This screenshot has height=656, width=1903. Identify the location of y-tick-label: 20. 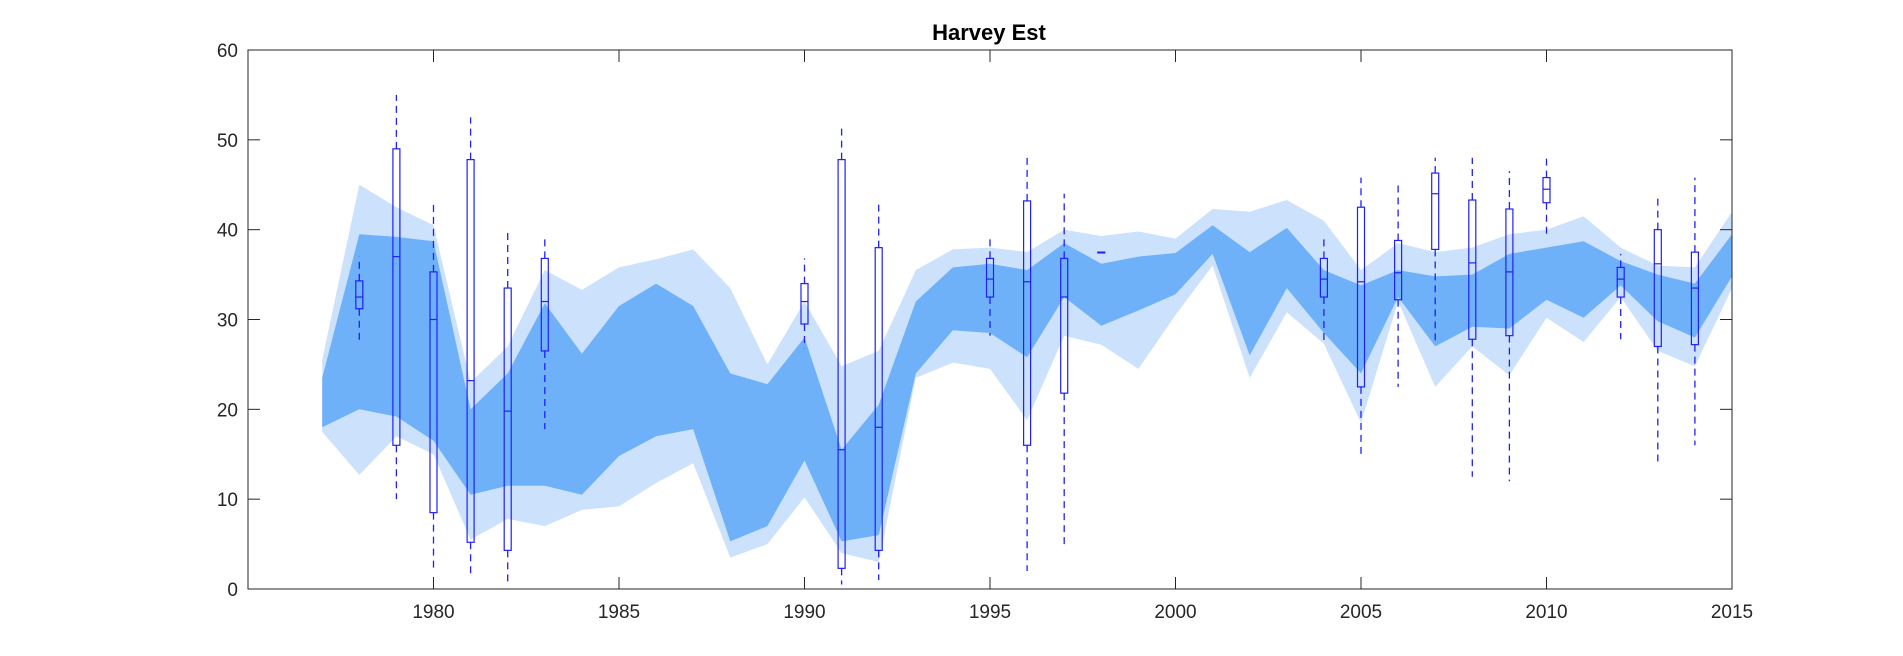
(227, 410).